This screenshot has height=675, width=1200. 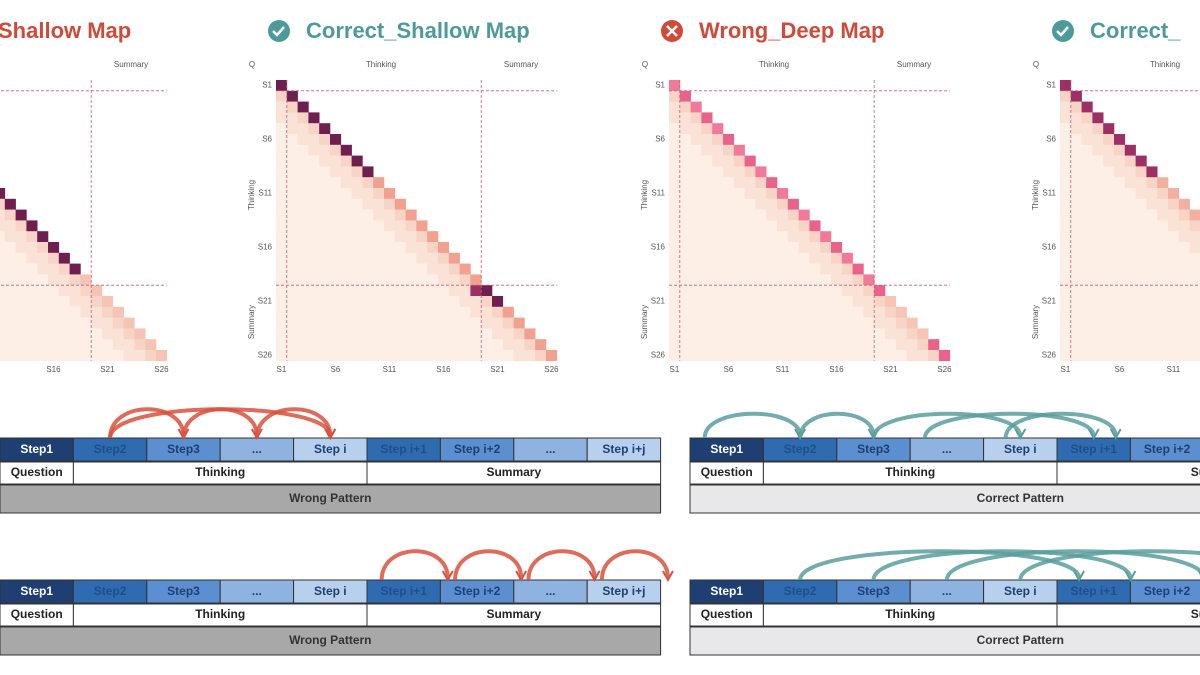 What do you see at coordinates (330, 640) in the screenshot?
I see `pattern-label: Wrong Pattern` at bounding box center [330, 640].